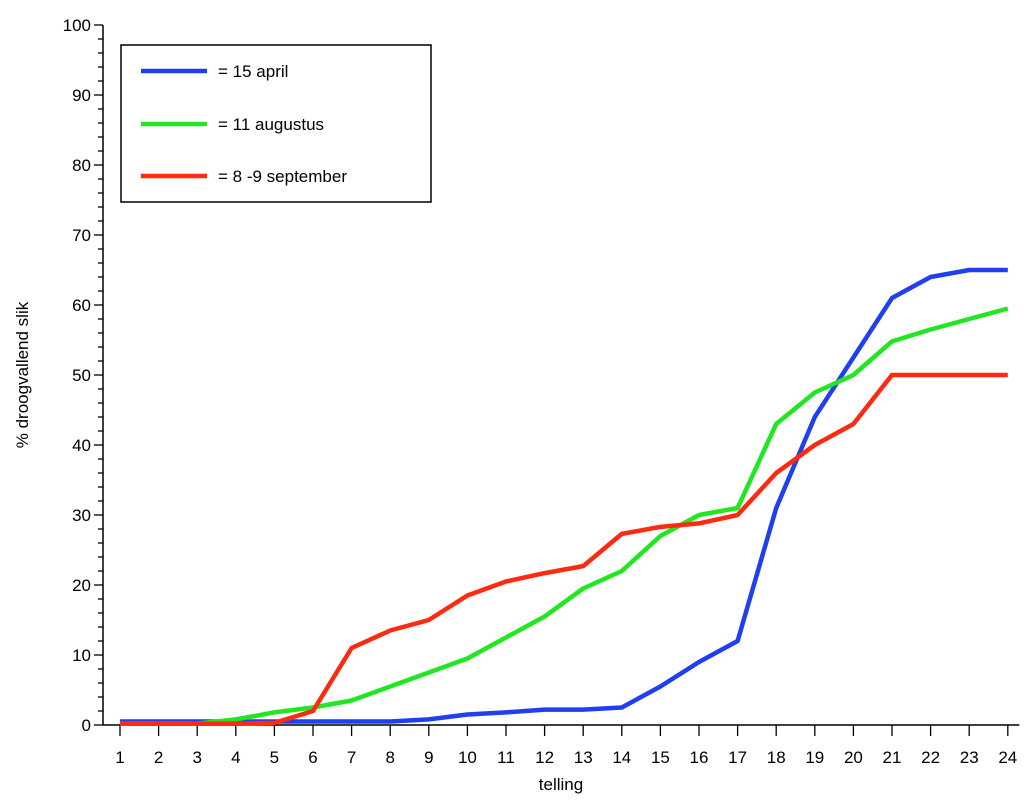  I want to click on legend: = 15 april = 11 augustus = 8 -9 september, so click(276, 123).